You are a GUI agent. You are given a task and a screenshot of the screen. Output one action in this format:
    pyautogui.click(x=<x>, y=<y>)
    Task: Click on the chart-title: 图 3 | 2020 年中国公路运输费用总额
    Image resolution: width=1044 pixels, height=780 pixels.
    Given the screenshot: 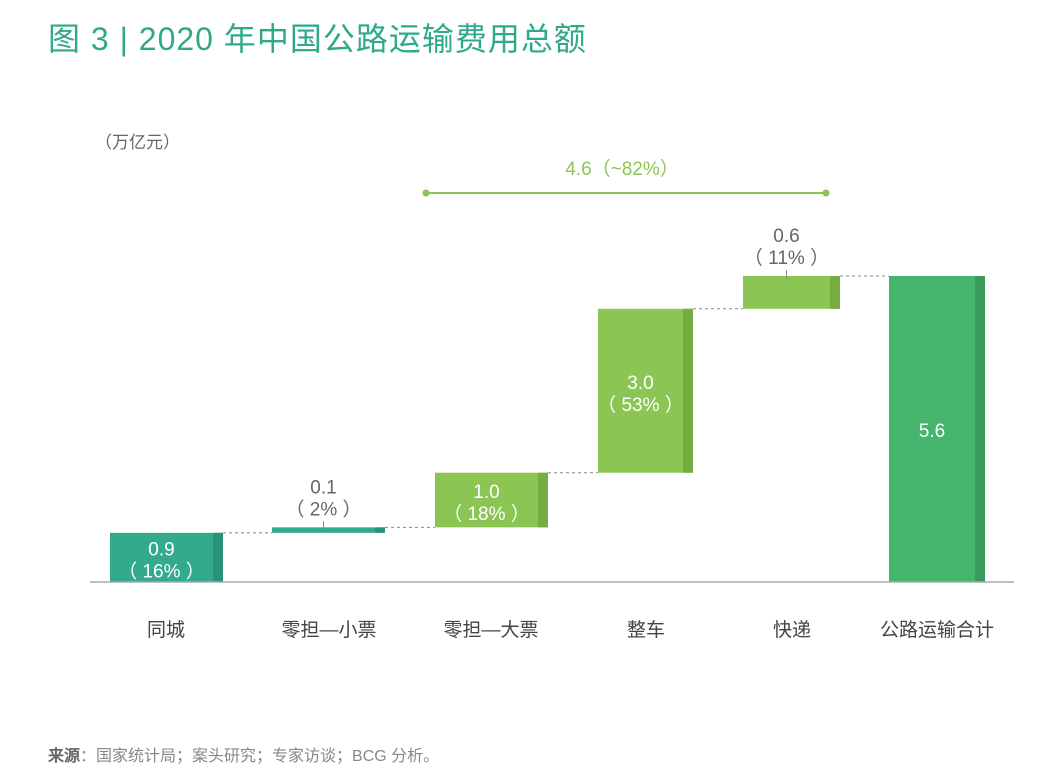 What is the action you would take?
    pyautogui.click(x=317, y=39)
    